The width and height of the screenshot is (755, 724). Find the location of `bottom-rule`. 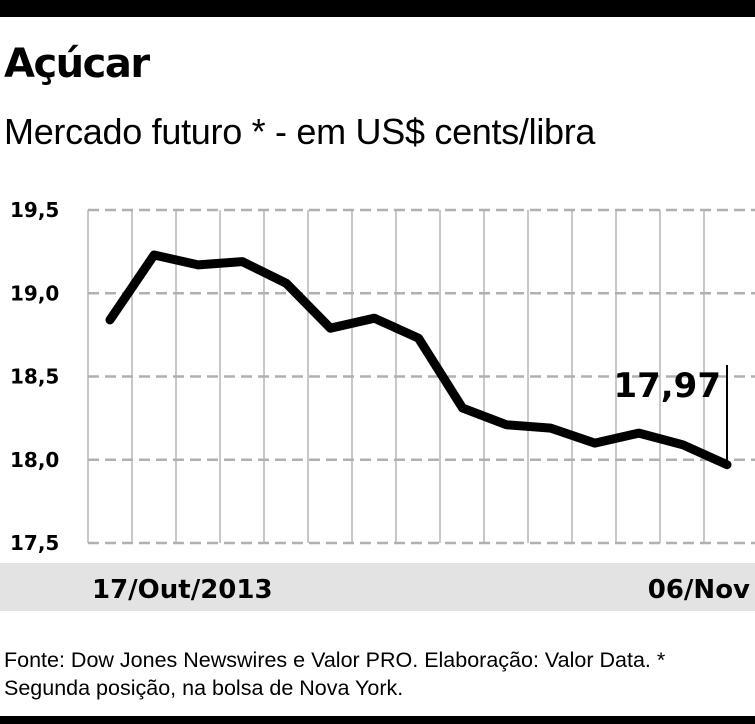

bottom-rule is located at coordinates (377, 720).